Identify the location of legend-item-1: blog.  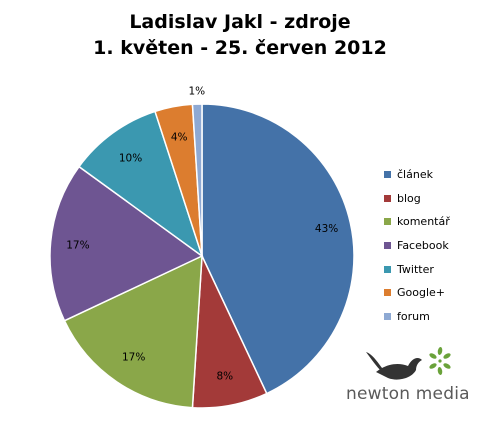
(417, 199).